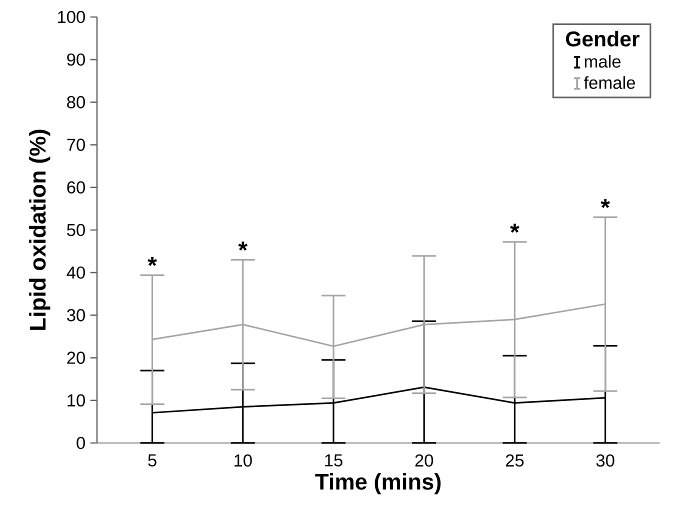  Describe the element at coordinates (76, 315) in the screenshot. I see `y-tick-label: 30` at that location.